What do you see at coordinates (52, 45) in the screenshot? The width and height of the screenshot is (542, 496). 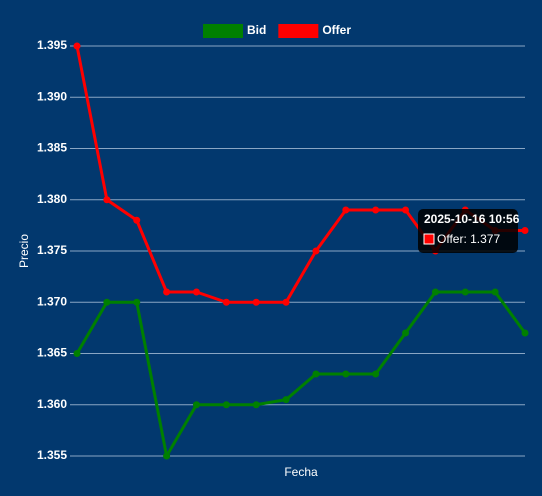 I see `y-tick-label: 1.395` at bounding box center [52, 45].